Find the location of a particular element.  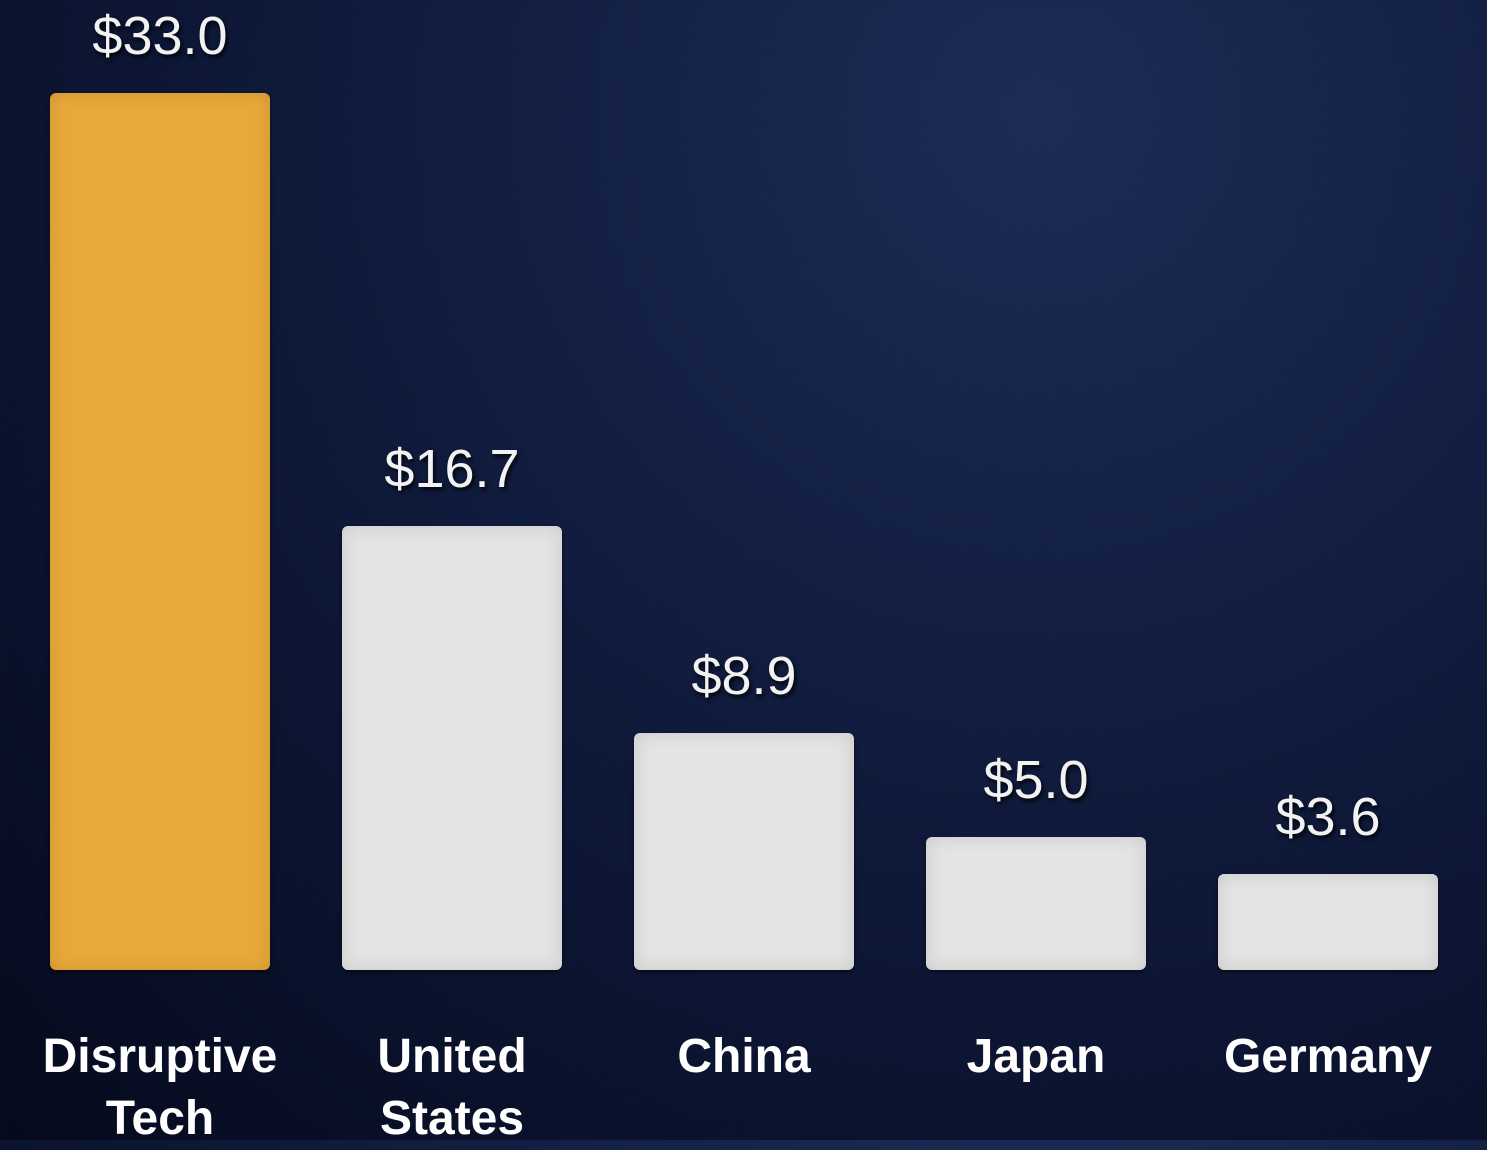

value-label: $3.6 is located at coordinates (1328, 817).